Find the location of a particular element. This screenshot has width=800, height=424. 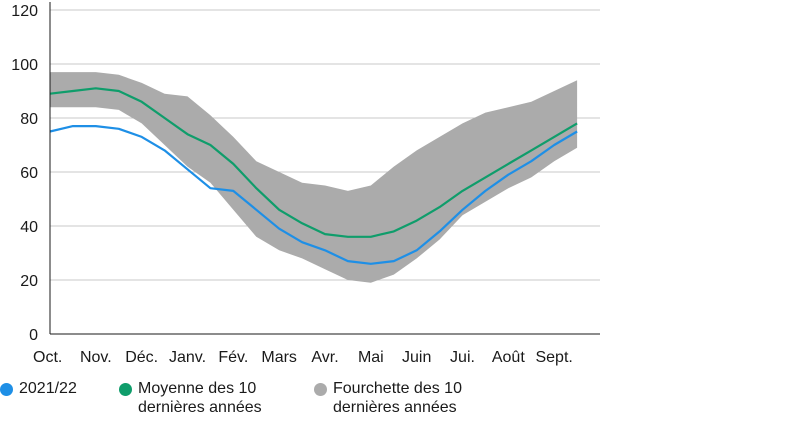

x-tick-label: Jui. is located at coordinates (462, 357).